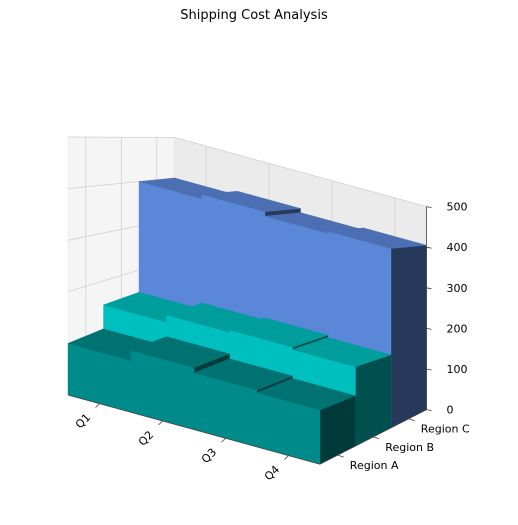 Image resolution: width=518 pixels, height=525 pixels. Describe the element at coordinates (457, 247) in the screenshot. I see `z-tick-label: 400` at that location.